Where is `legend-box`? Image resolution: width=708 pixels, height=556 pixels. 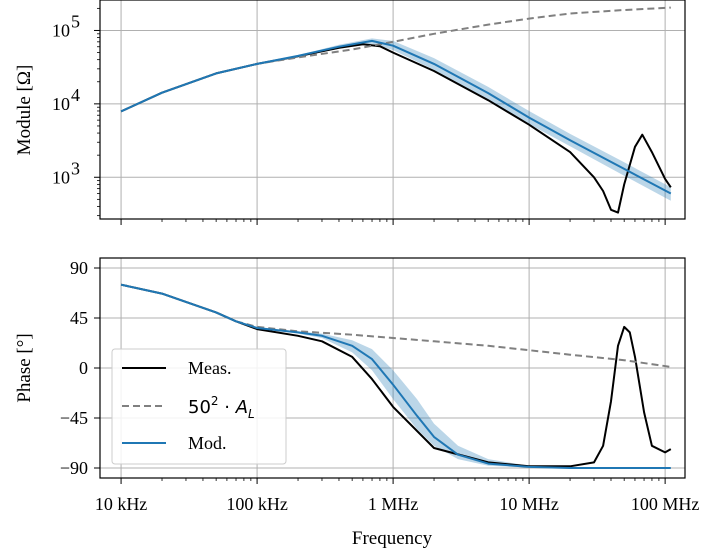 legend-box is located at coordinates (199, 406).